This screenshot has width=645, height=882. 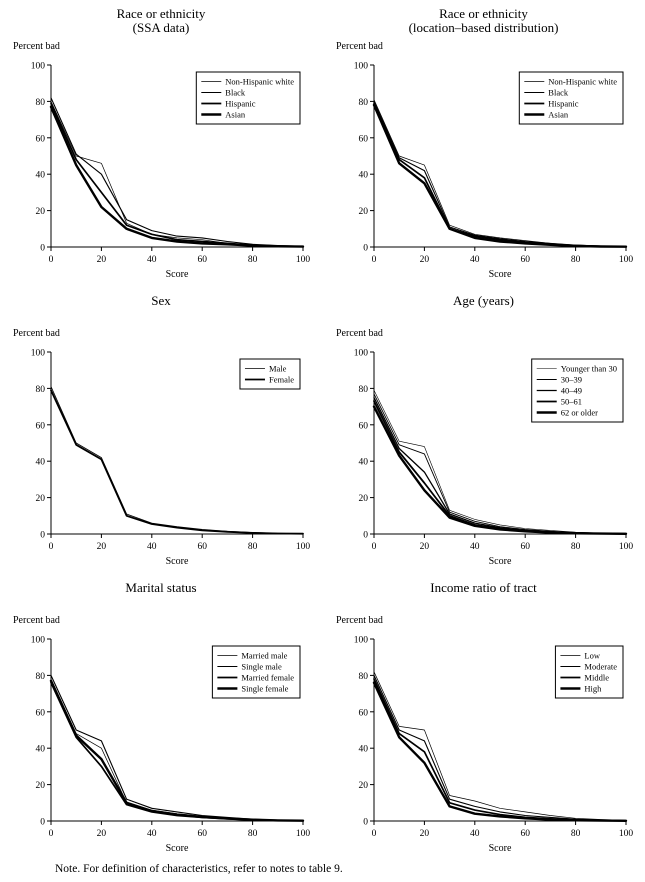 I want to click on svg-text: Married female, so click(x=267, y=678).